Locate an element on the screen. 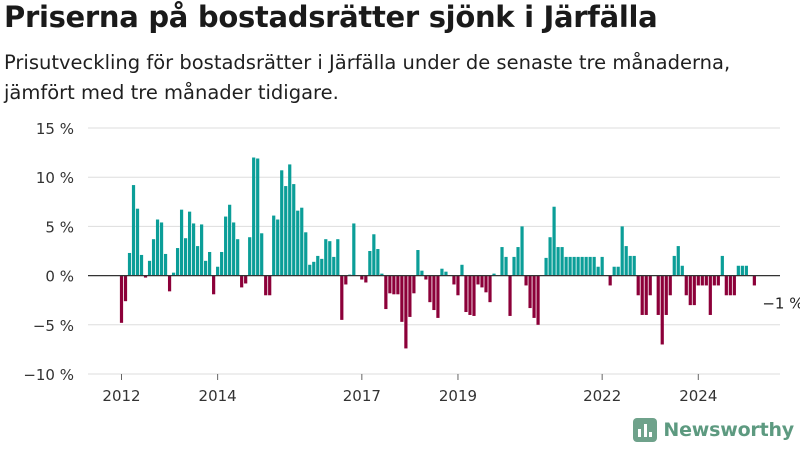 This screenshot has height=450, width=800. x-tick-label: 2017 is located at coordinates (362, 396).